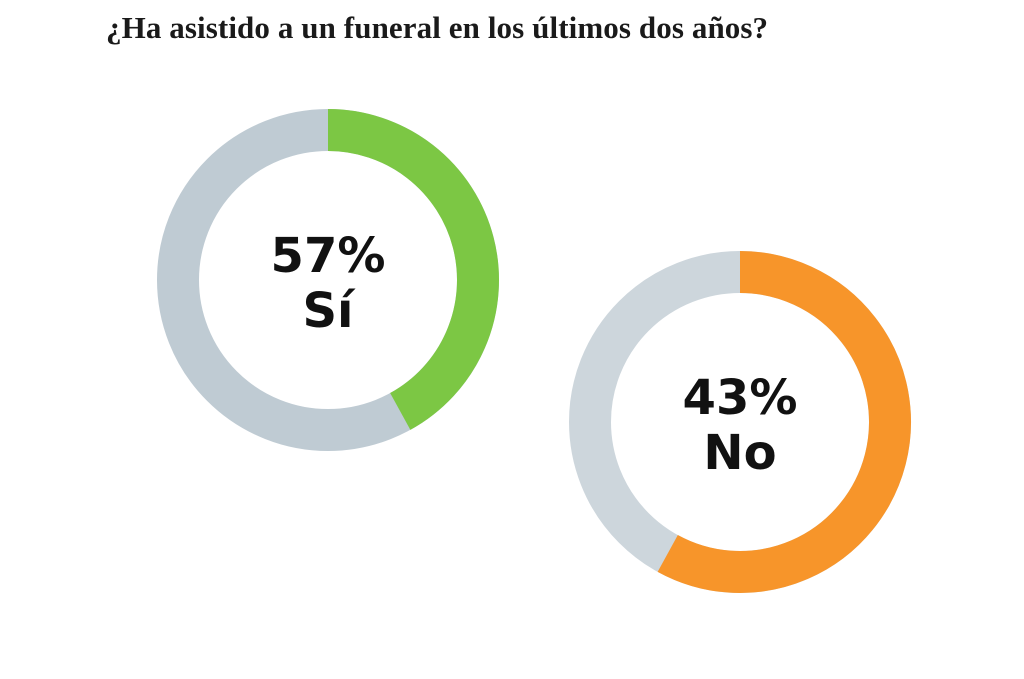 The image size is (1024, 679). I want to click on donut-no-arc, so click(784, 422).